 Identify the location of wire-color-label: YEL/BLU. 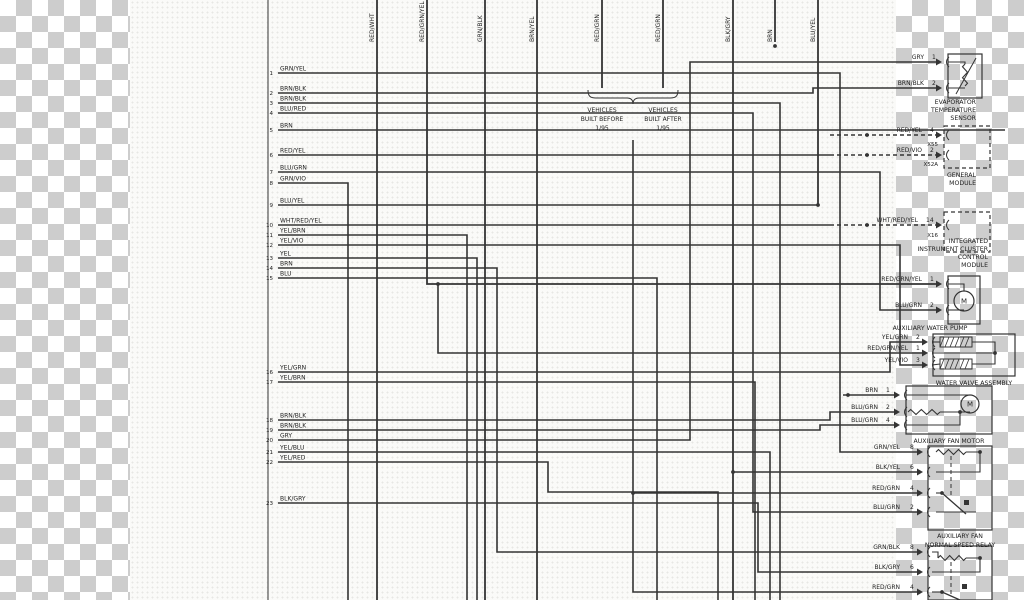
(291, 448).